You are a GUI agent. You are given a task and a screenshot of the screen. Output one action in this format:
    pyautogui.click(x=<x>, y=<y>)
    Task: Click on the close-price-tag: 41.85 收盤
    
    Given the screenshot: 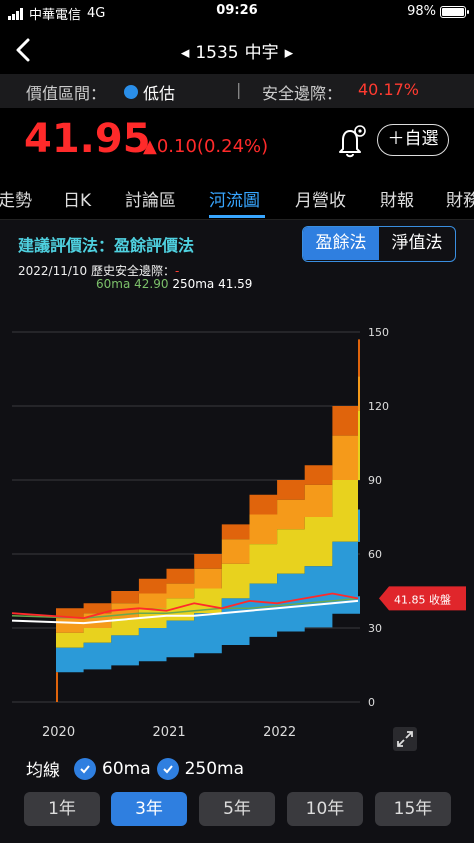 What is the action you would take?
    pyautogui.click(x=422, y=598)
    